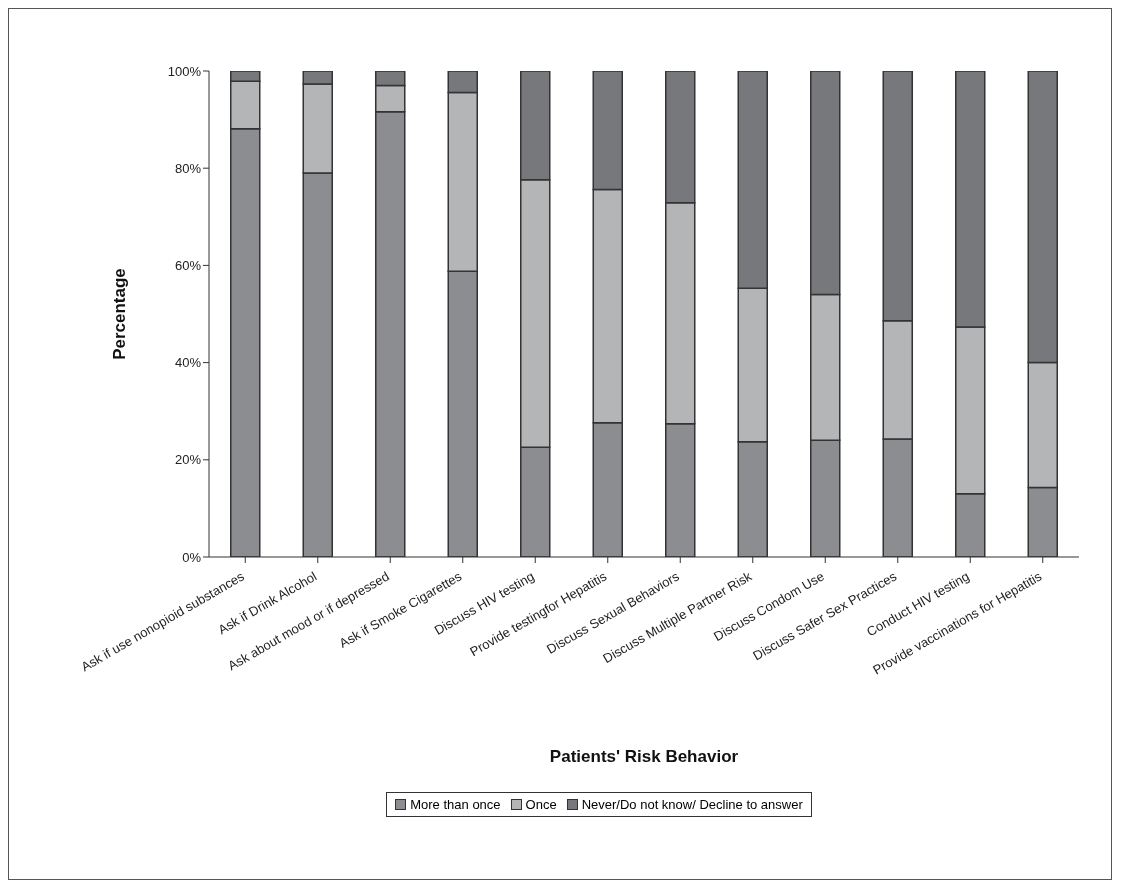  What do you see at coordinates (192, 557) in the screenshot?
I see `y-tick-label: 0%` at bounding box center [192, 557].